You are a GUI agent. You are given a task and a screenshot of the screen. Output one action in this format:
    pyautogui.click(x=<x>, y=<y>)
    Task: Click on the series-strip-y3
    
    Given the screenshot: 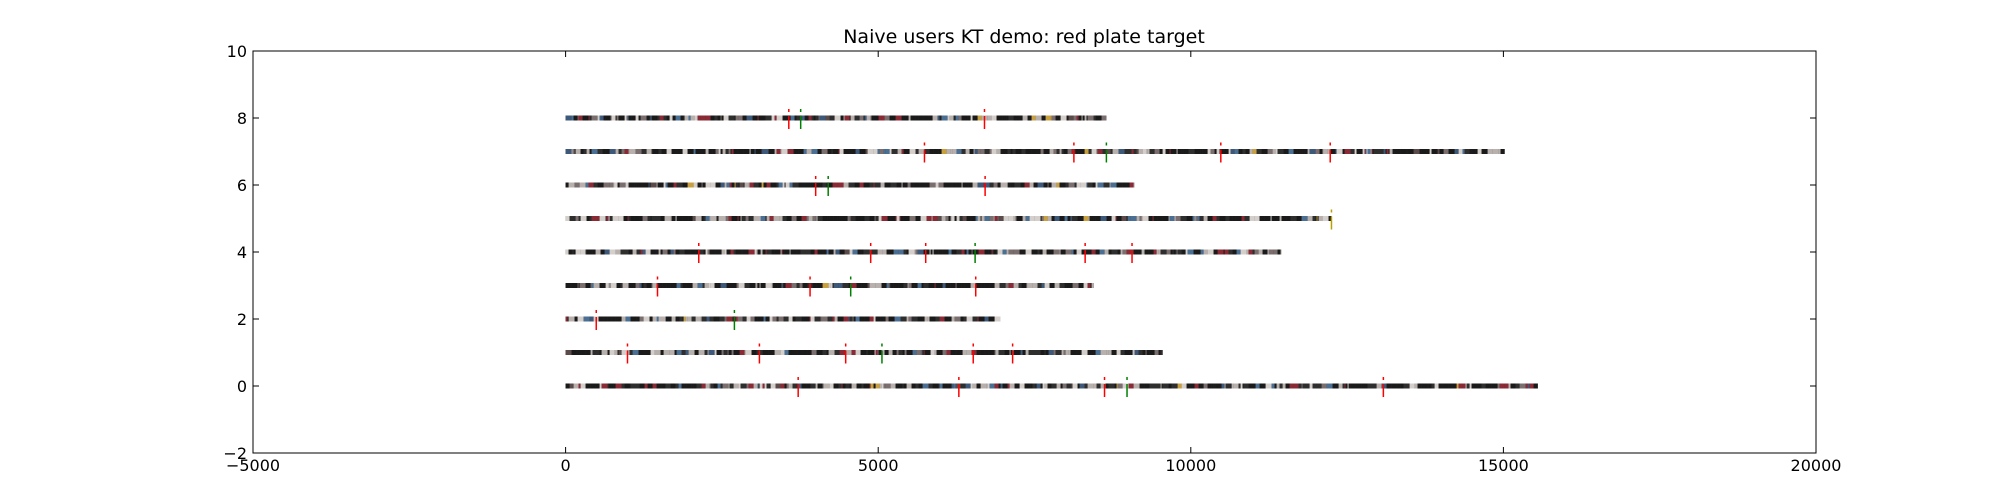 What is the action you would take?
    pyautogui.click(x=830, y=285)
    